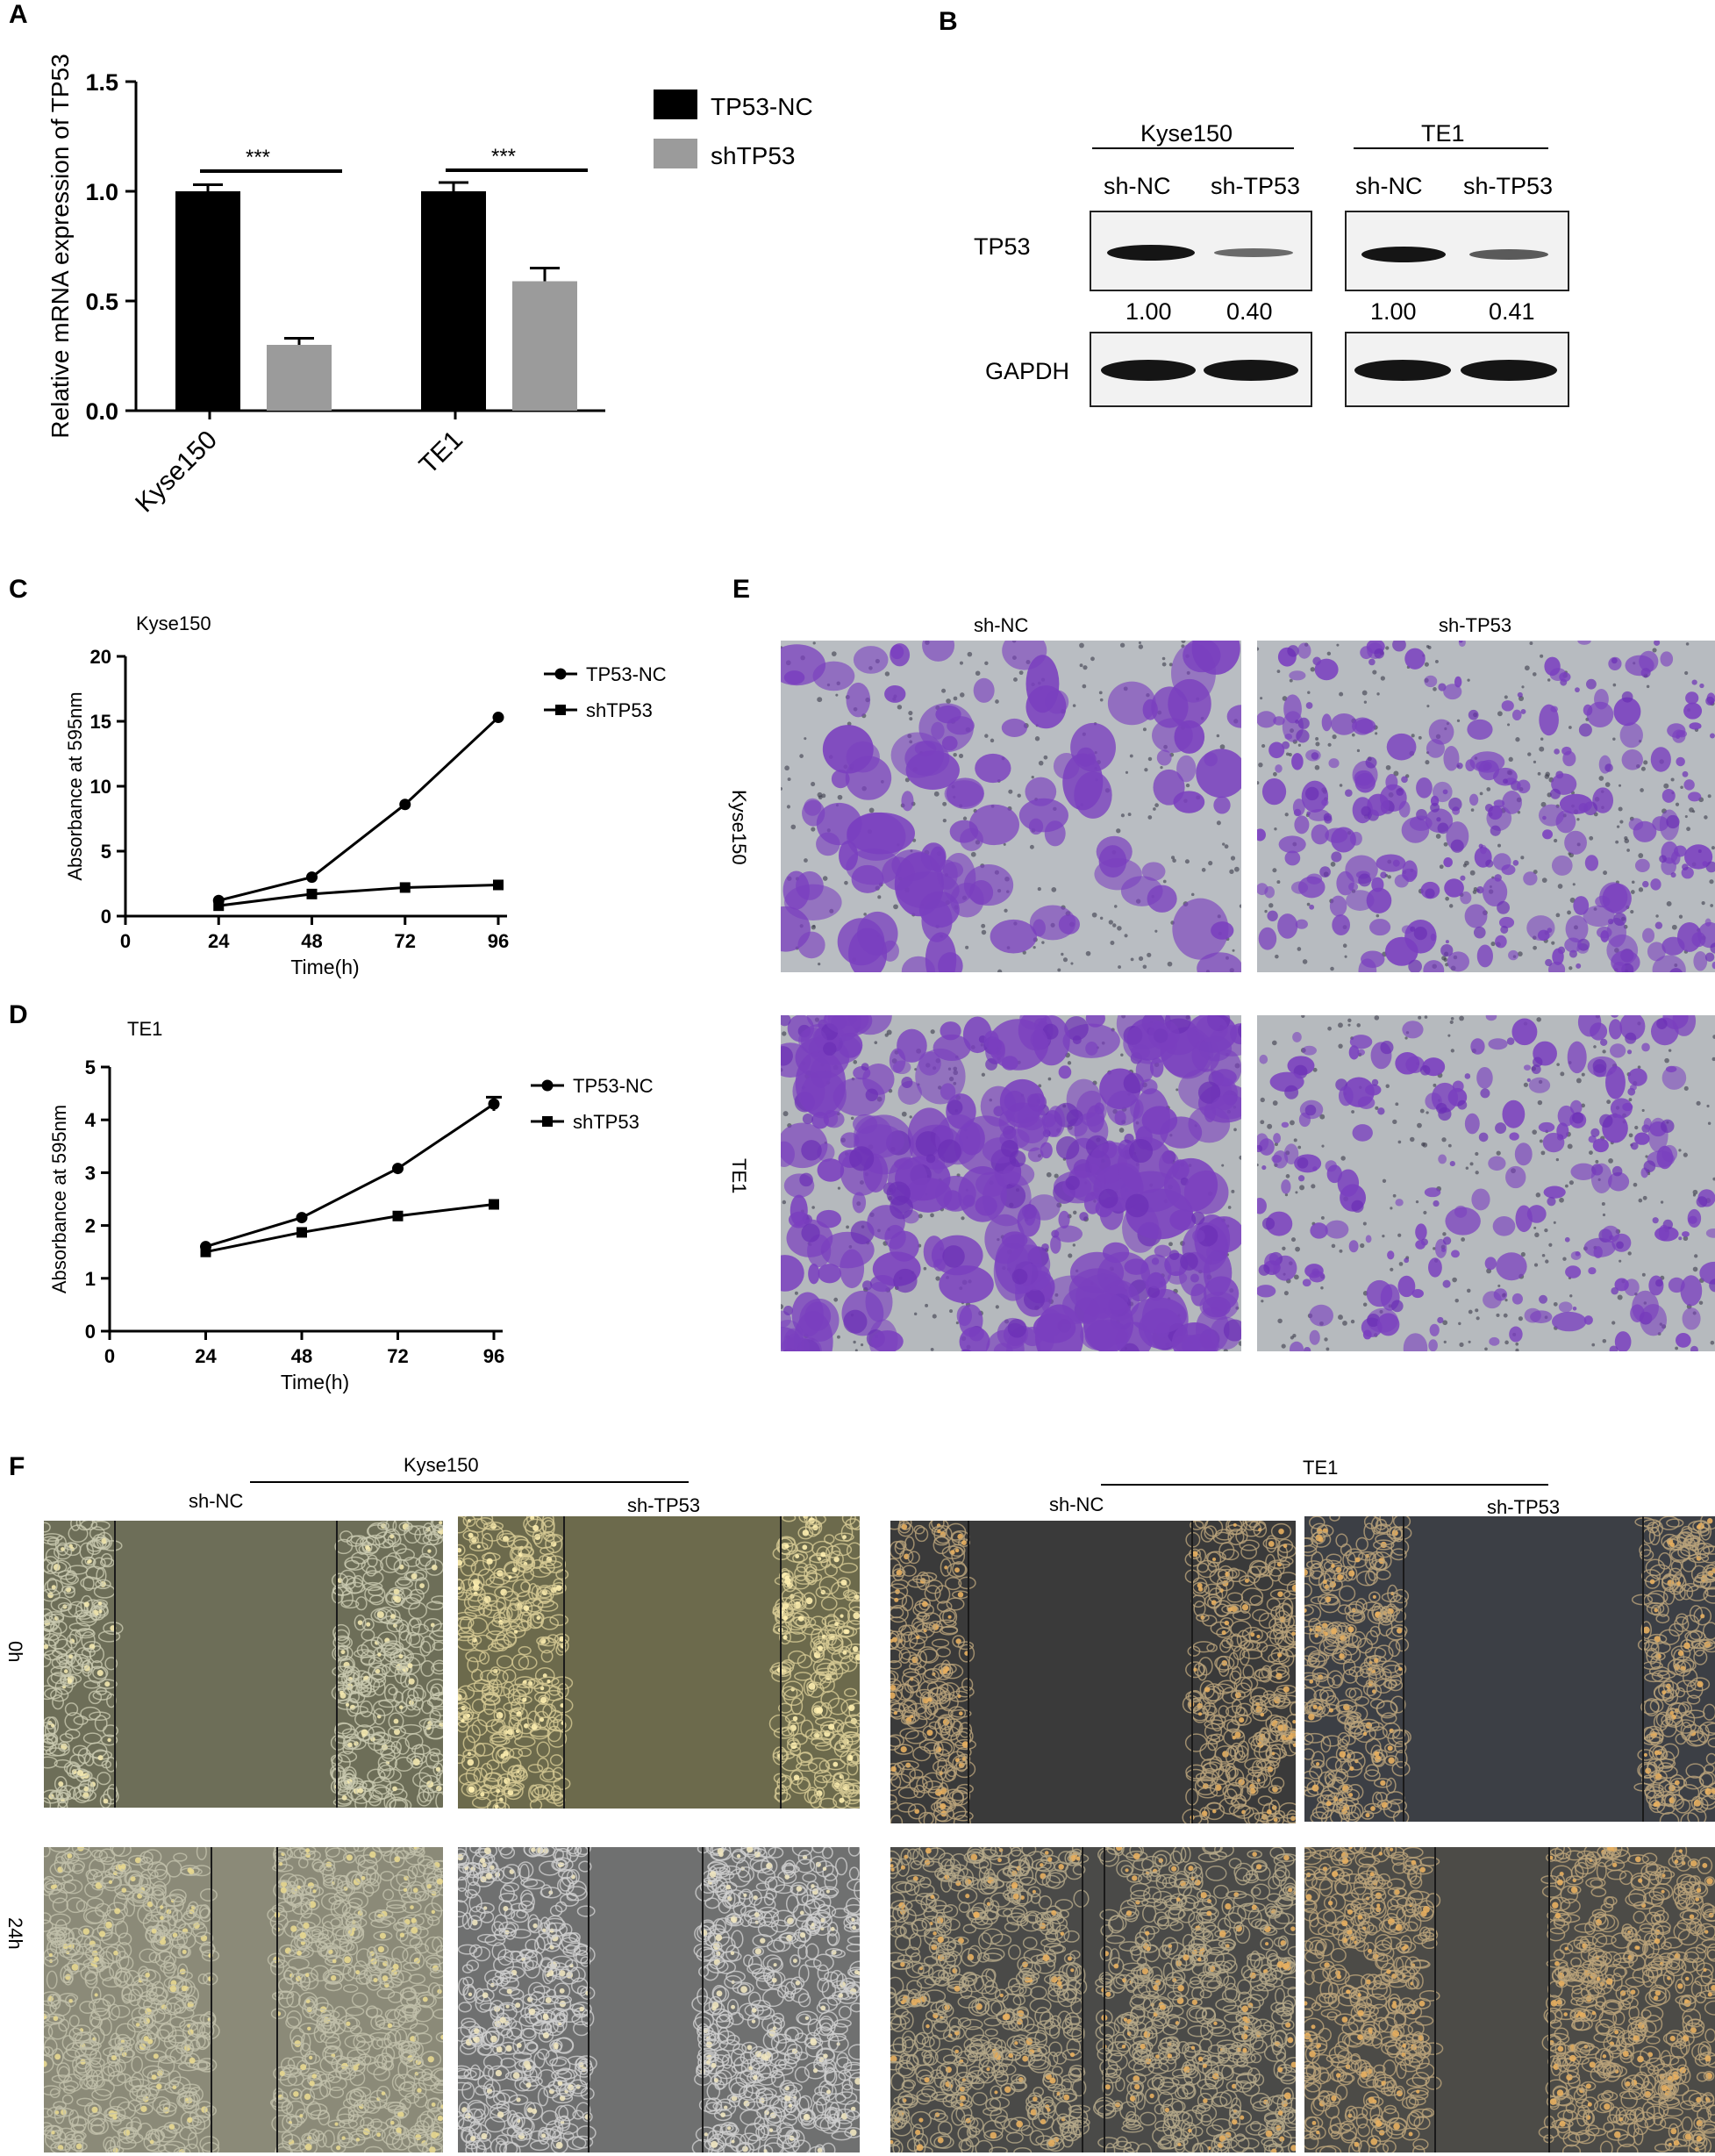 Image resolution: width=1715 pixels, height=2156 pixels. What do you see at coordinates (350, 1228) in the screenshot?
I see `series-line` at bounding box center [350, 1228].